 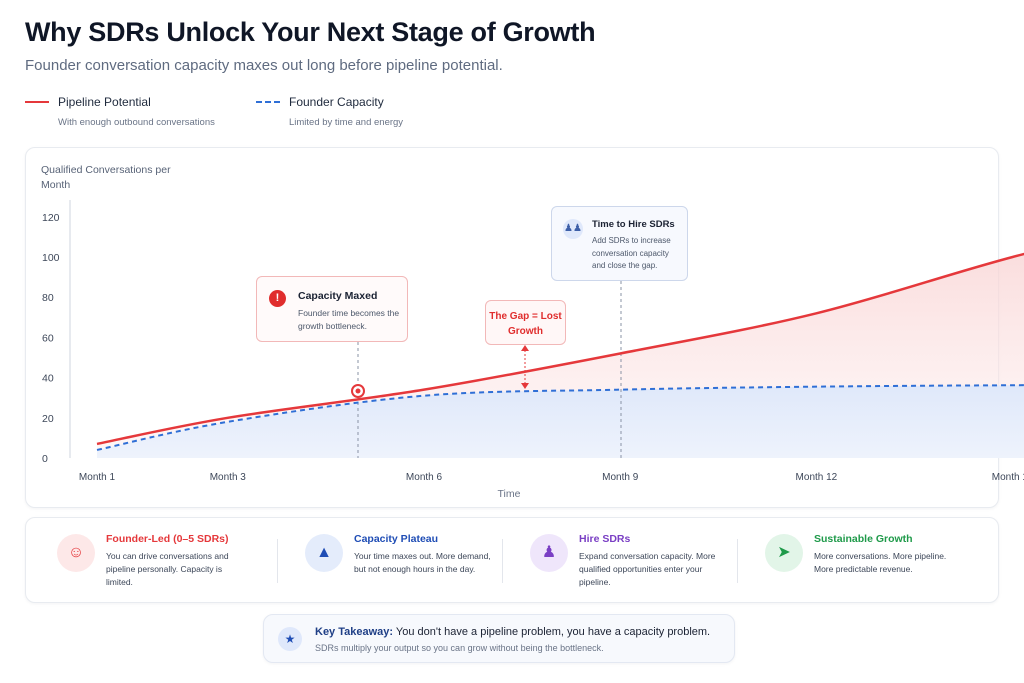 I want to click on rocket-icon: ➤, so click(x=784, y=553).